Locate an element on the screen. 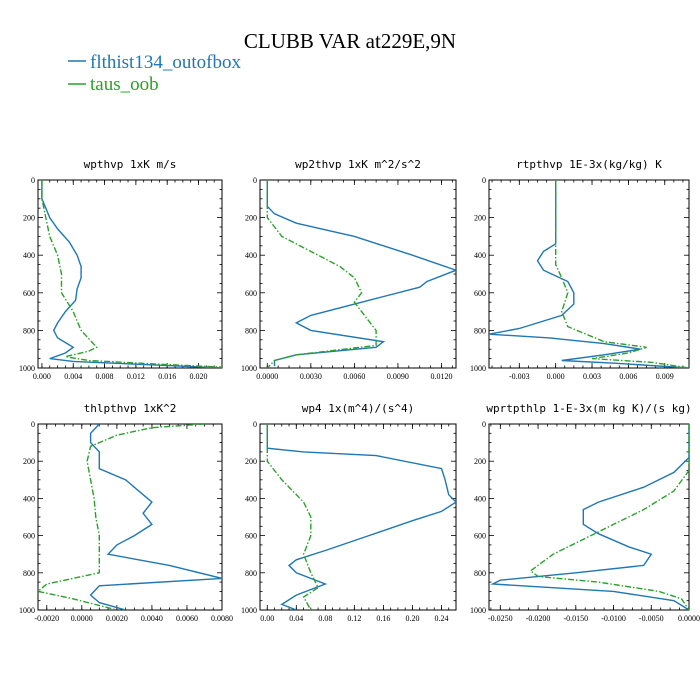 The width and height of the screenshot is (700, 700). xtick-label-1-0: 0.0000 is located at coordinates (267, 376).